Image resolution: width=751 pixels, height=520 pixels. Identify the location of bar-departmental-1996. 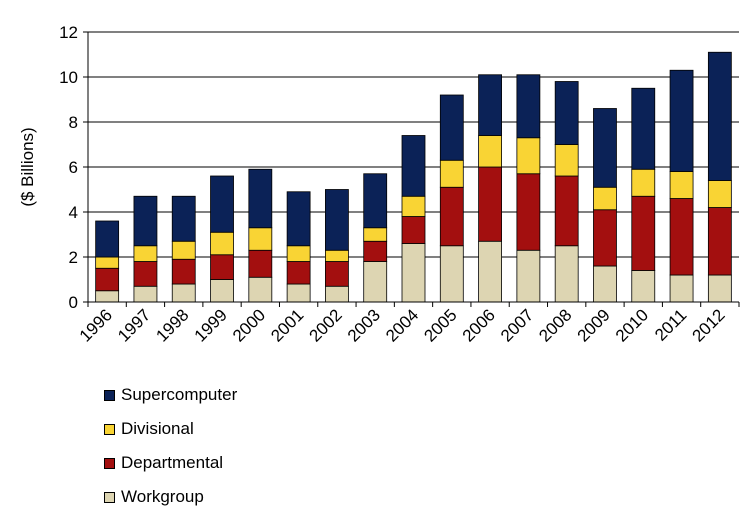
(107, 279).